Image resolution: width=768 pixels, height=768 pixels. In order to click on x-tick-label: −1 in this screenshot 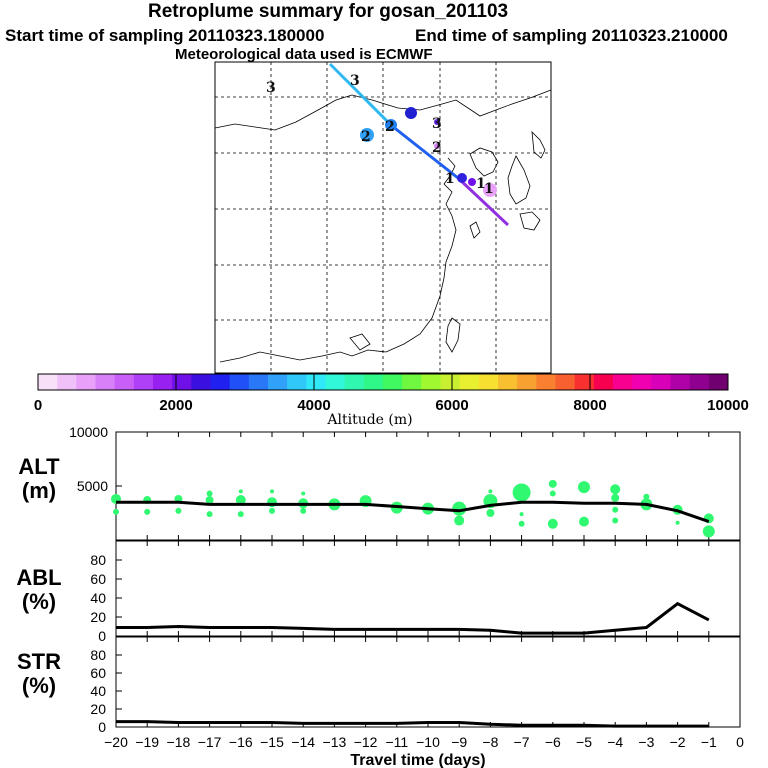, I will do `click(709, 742)`.